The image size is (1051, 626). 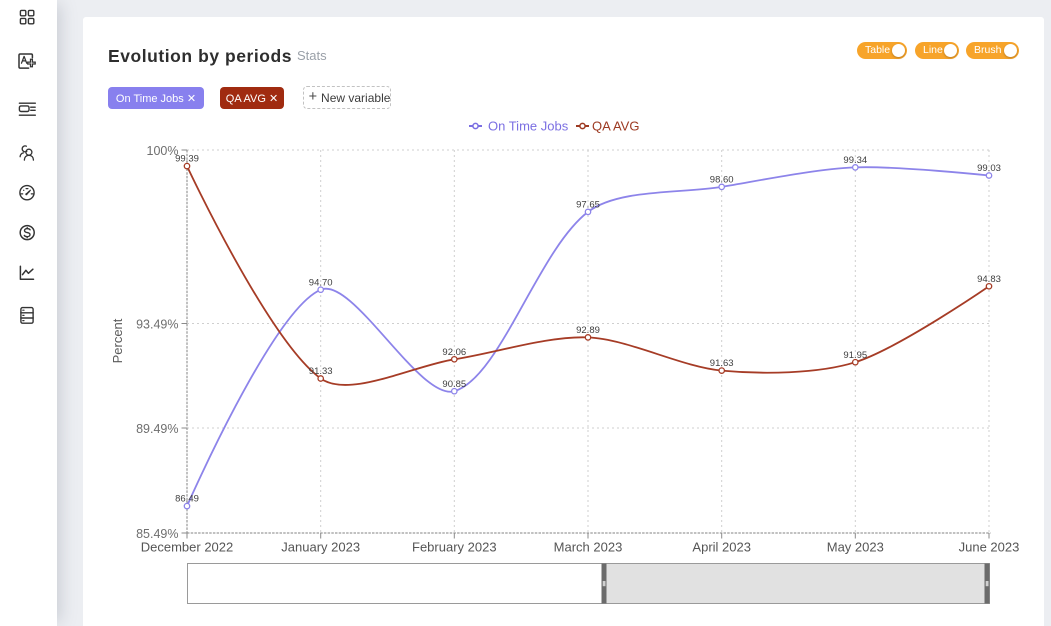 What do you see at coordinates (163, 151) in the screenshot?
I see `svg-text: 100%` at bounding box center [163, 151].